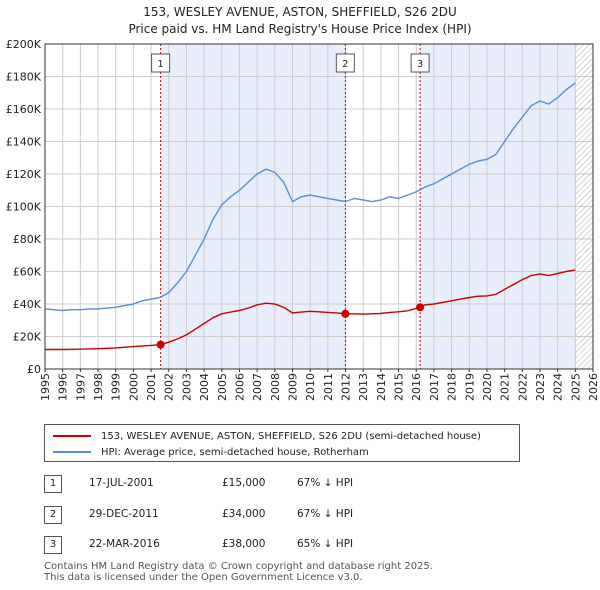 Image resolution: width=600 pixels, height=590 pixels. Describe the element at coordinates (222, 387) in the screenshot. I see `x-tick-label: 2005` at that location.